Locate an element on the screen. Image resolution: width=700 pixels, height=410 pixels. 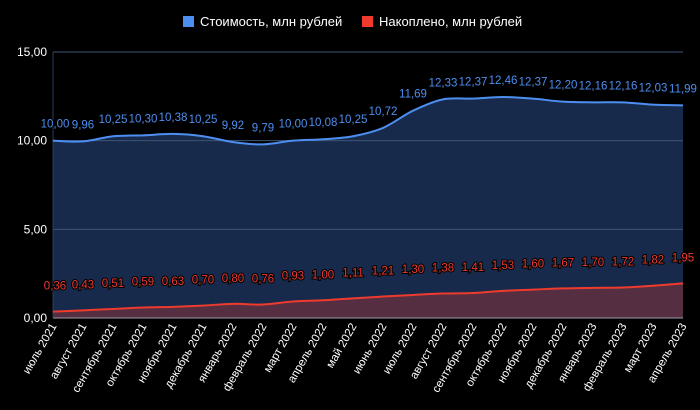
data-label: 1,41 is located at coordinates (473, 268).